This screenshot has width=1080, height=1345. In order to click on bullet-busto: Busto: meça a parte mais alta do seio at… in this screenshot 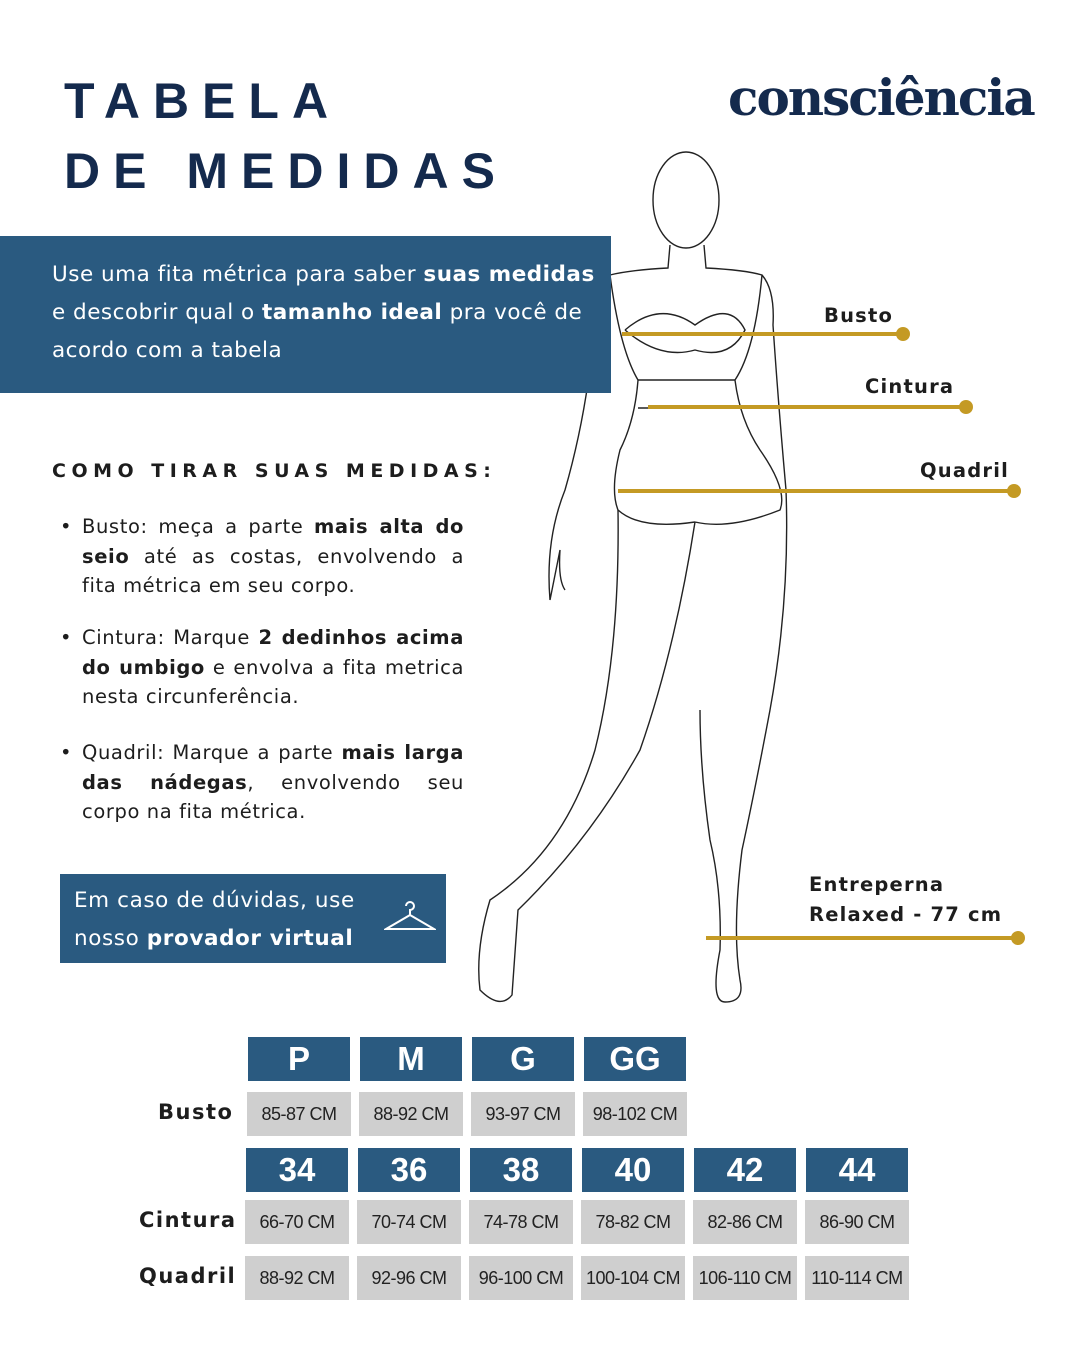, I will do `click(262, 556)`.